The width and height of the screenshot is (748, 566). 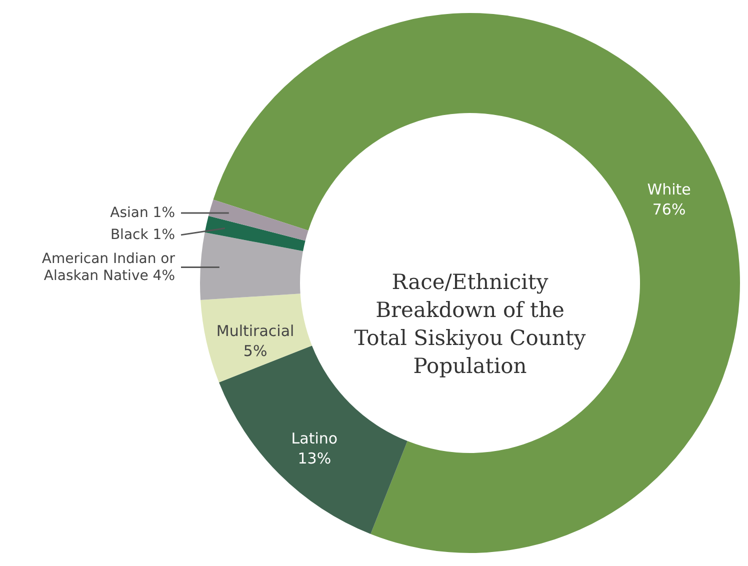 What do you see at coordinates (315, 459) in the screenshot?
I see `data-label: 13%` at bounding box center [315, 459].